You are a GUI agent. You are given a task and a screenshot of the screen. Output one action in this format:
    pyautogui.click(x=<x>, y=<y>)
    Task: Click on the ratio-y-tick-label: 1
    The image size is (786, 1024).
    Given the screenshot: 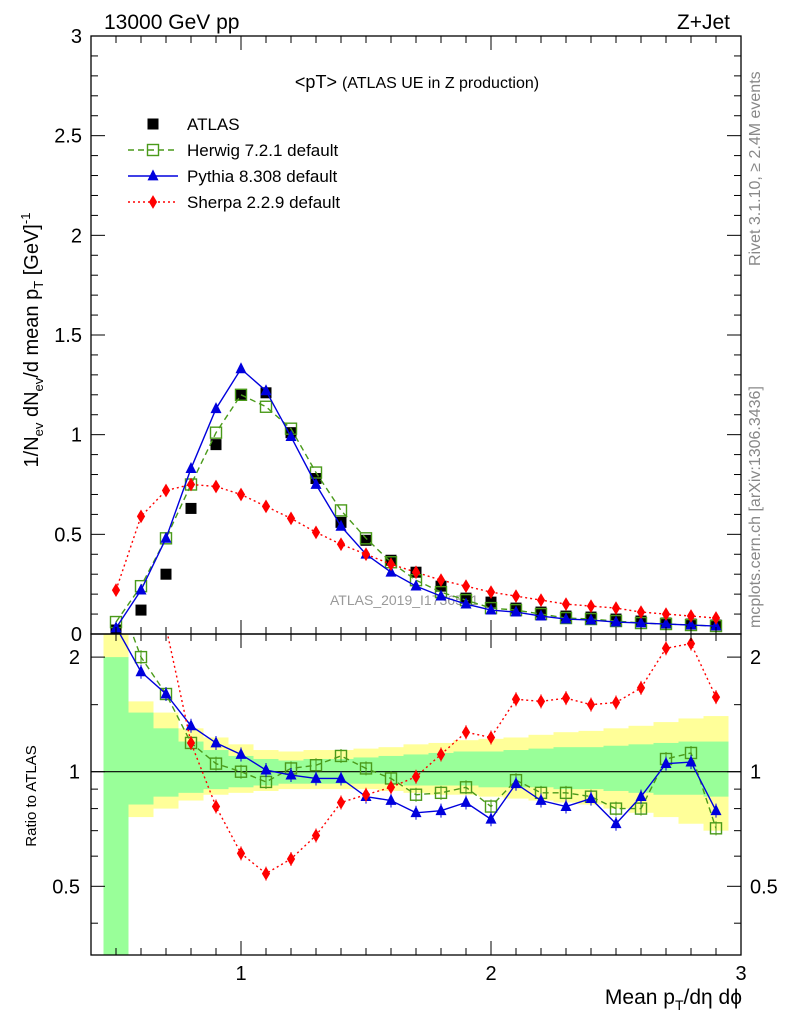 What is the action you would take?
    pyautogui.click(x=74, y=773)
    